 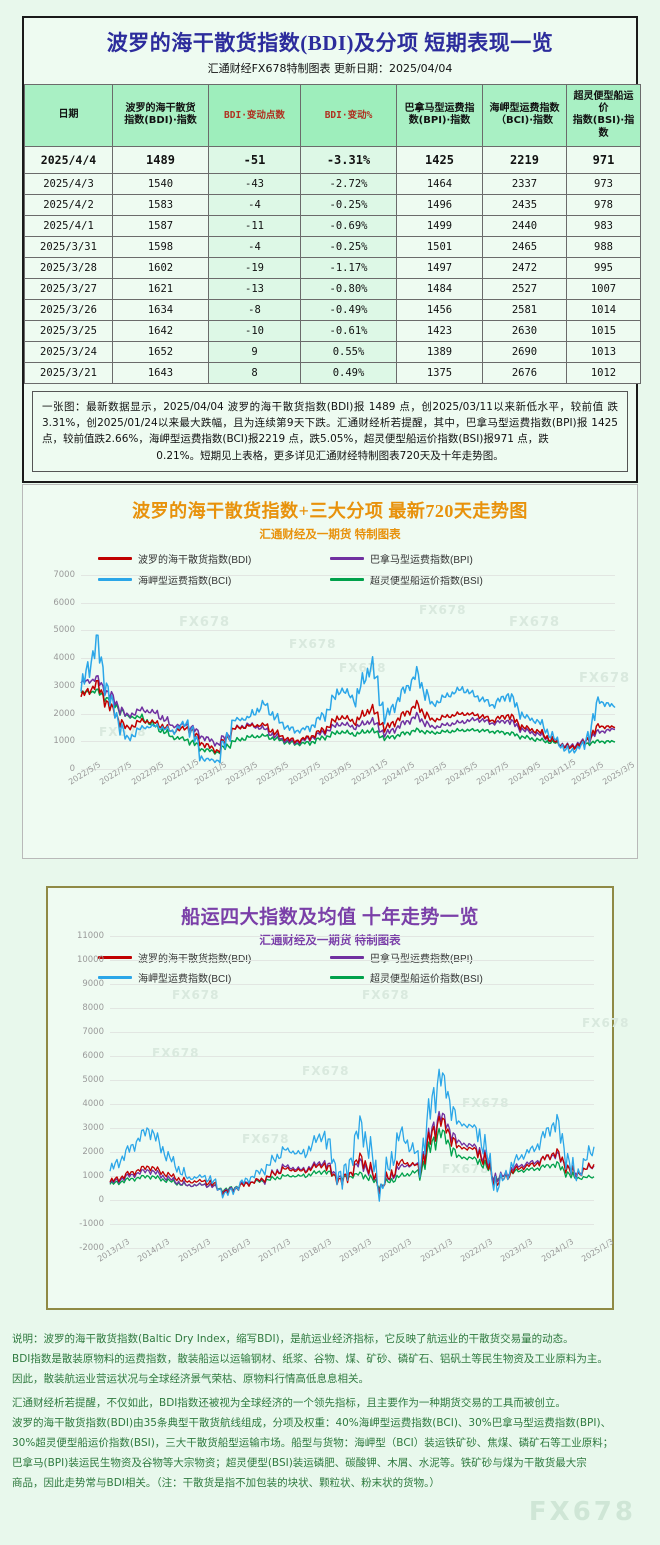 I want to click on cell-bdi-percent: 0.55%, so click(x=348, y=351).